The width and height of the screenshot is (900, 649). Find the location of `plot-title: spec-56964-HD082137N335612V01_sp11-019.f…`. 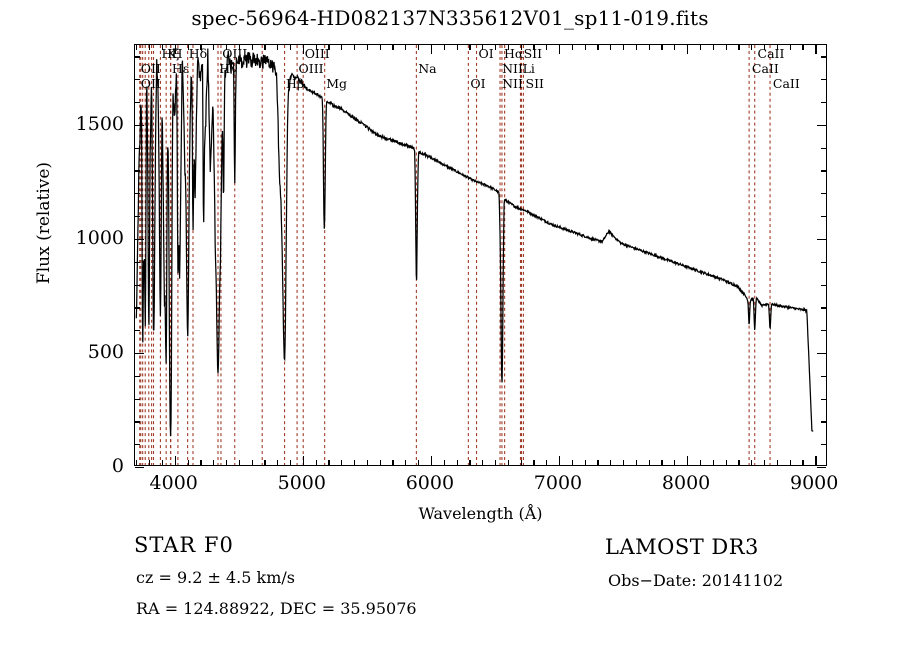

plot-title: spec-56964-HD082137N335612V01_sp11-019.f… is located at coordinates (450, 18).